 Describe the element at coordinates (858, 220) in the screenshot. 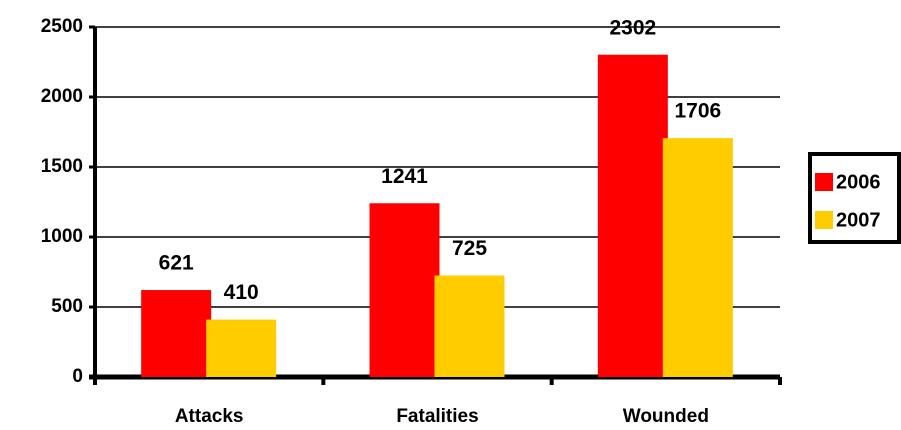

I see `legend-label: 2007` at that location.